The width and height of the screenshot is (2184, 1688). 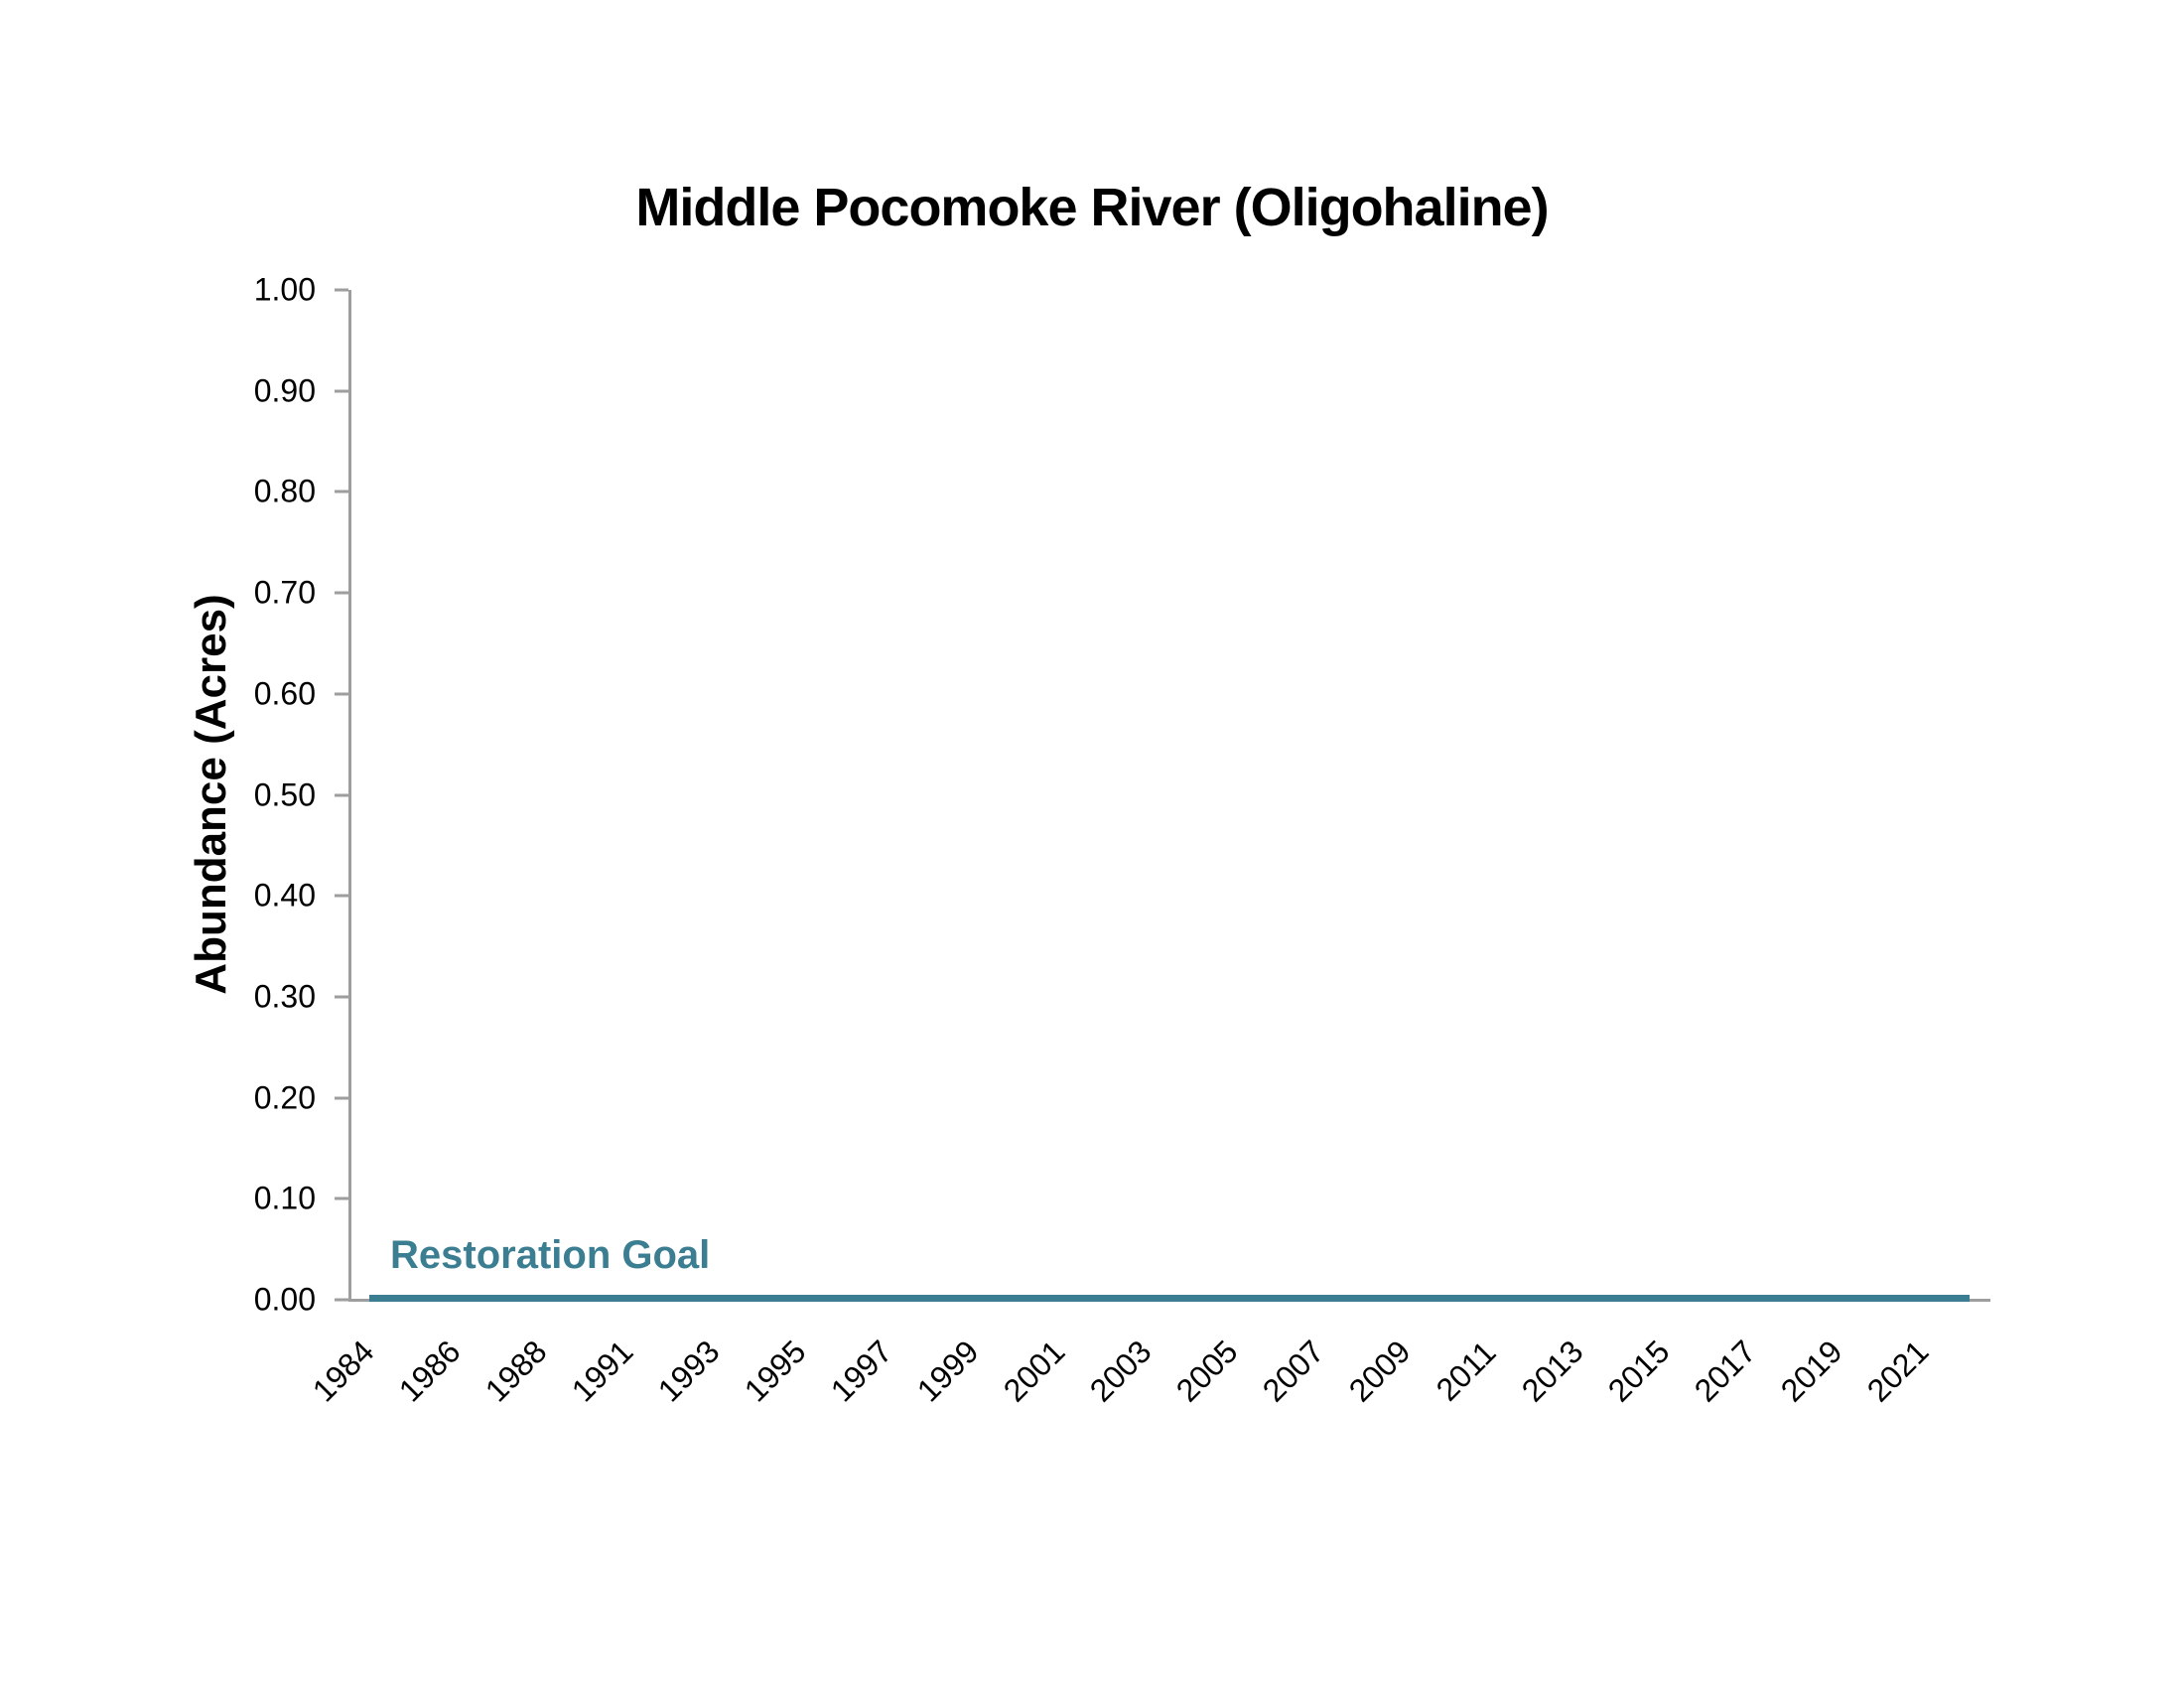 I want to click on y-tick-label: 0.40, so click(x=284, y=895).